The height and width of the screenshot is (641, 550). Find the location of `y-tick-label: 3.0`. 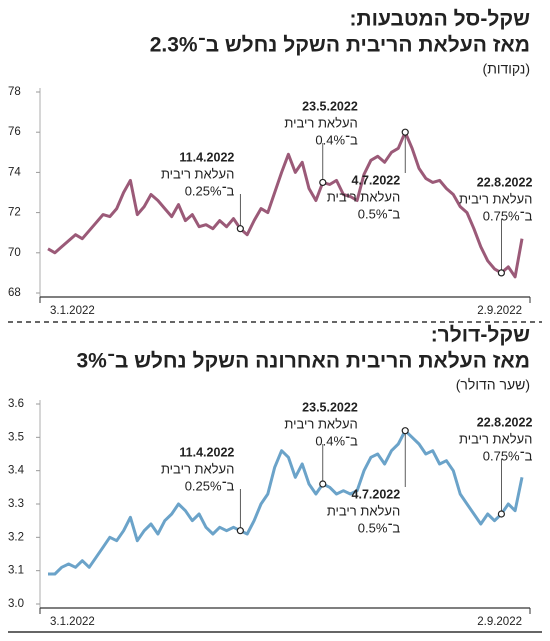

y-tick-label: 3.0 is located at coordinates (16, 604).